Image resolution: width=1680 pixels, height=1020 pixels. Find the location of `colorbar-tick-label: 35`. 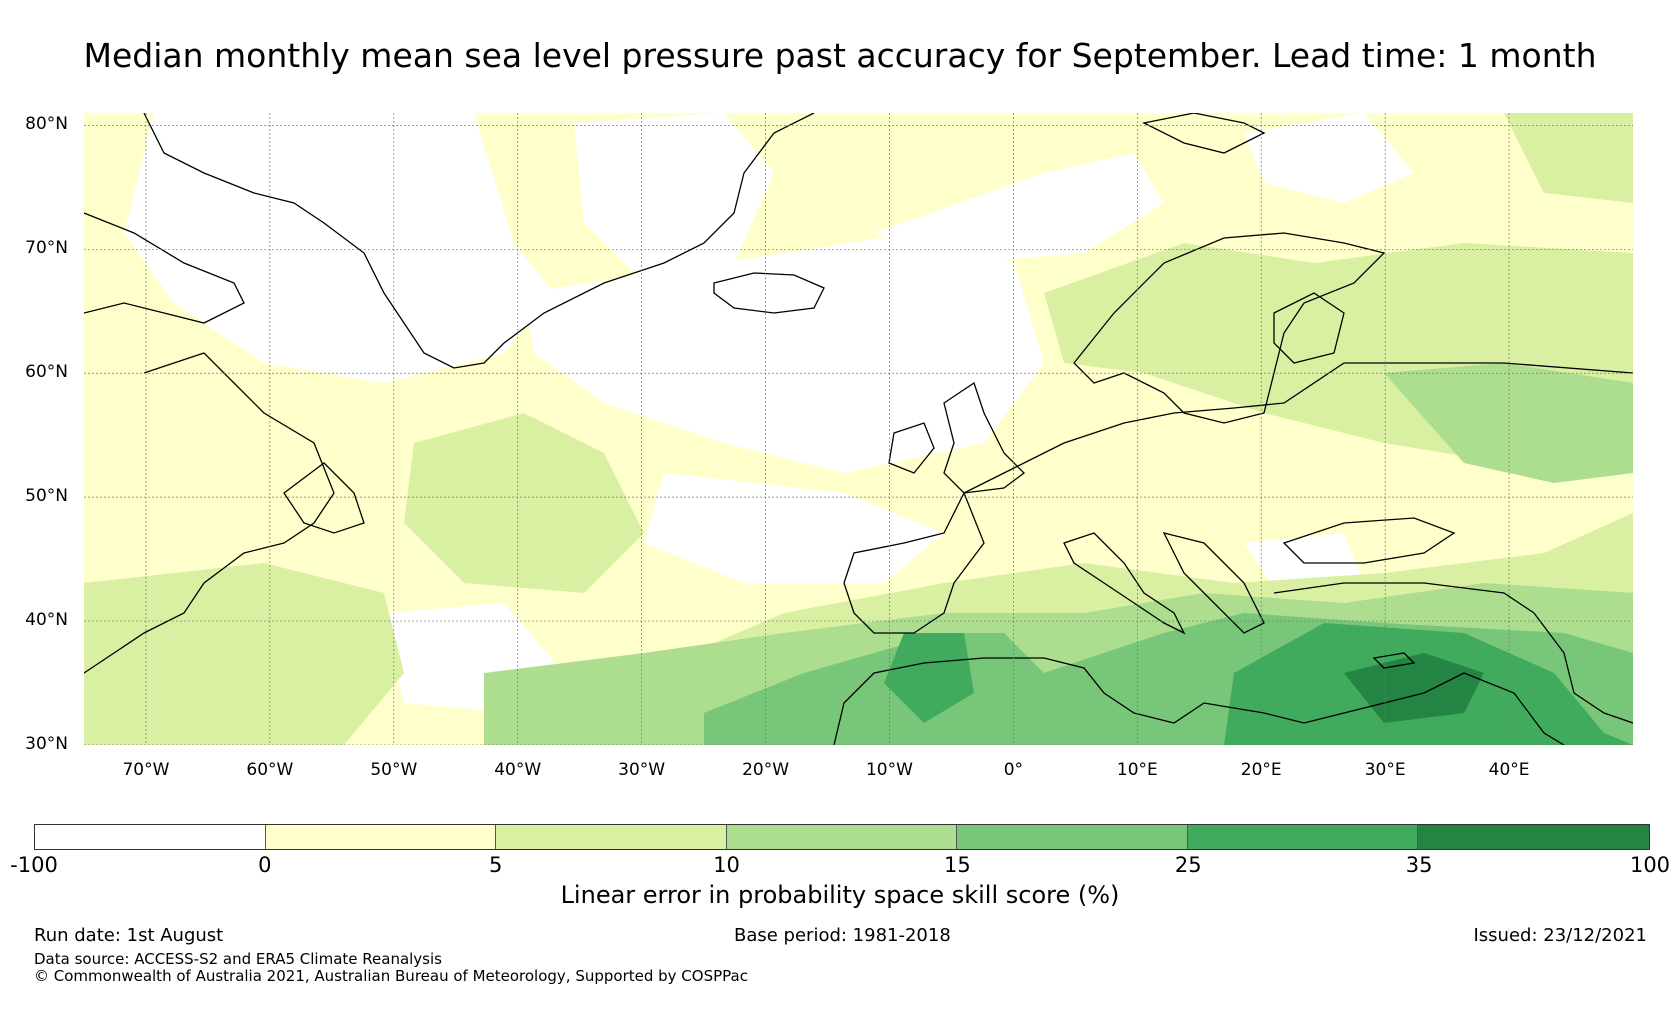

colorbar-tick-label: 35 is located at coordinates (1419, 865).